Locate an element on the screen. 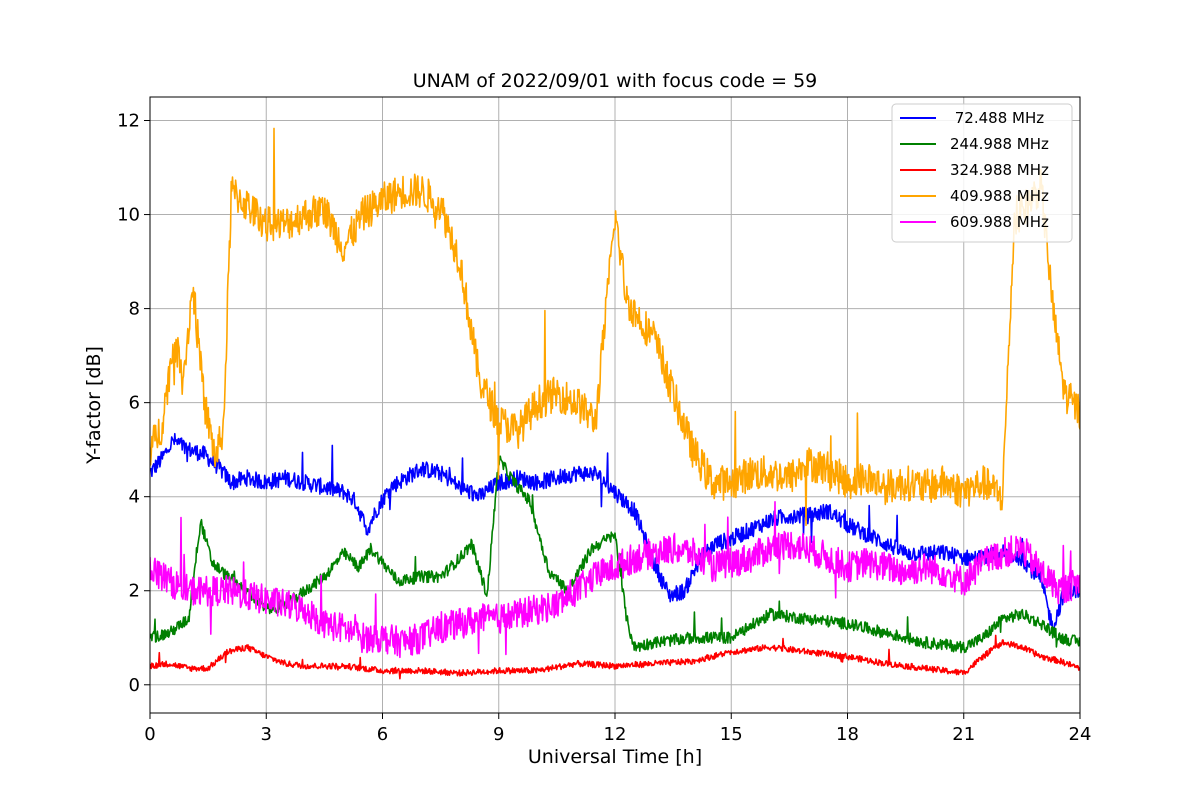 The image size is (1200, 800). y-tick-label: 12 is located at coordinates (128, 121).